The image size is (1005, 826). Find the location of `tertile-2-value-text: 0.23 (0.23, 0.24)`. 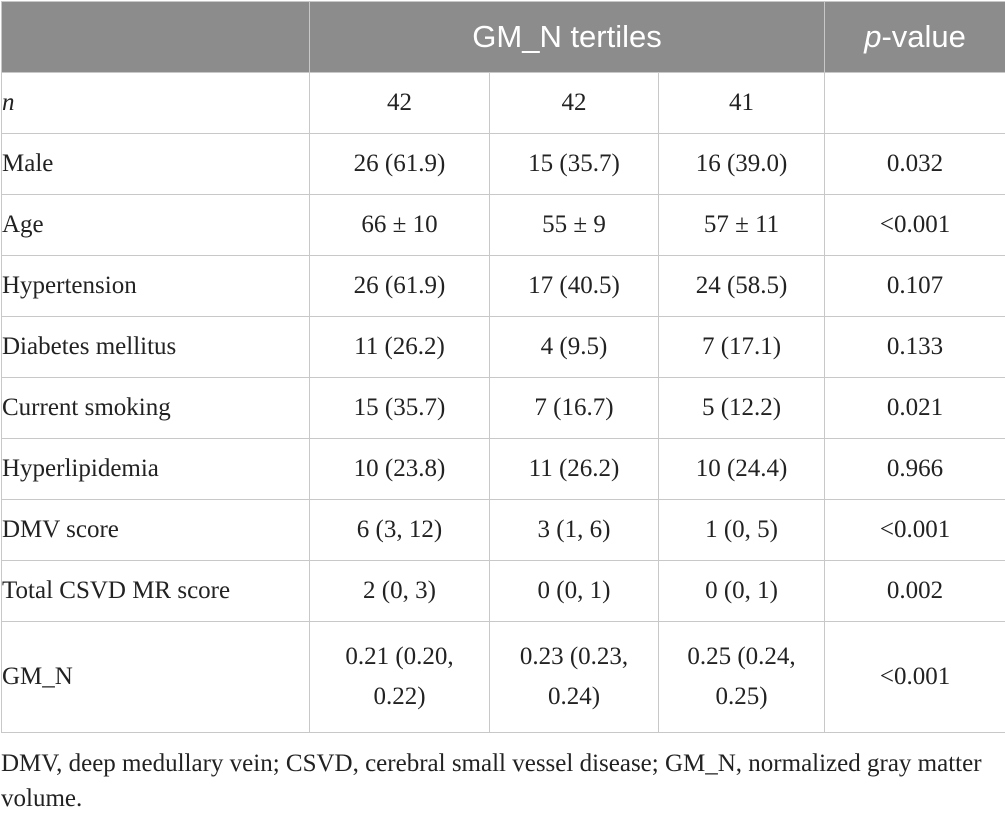

tertile-2-value-text: 0.23 (0.23, 0.24) is located at coordinates (574, 677).